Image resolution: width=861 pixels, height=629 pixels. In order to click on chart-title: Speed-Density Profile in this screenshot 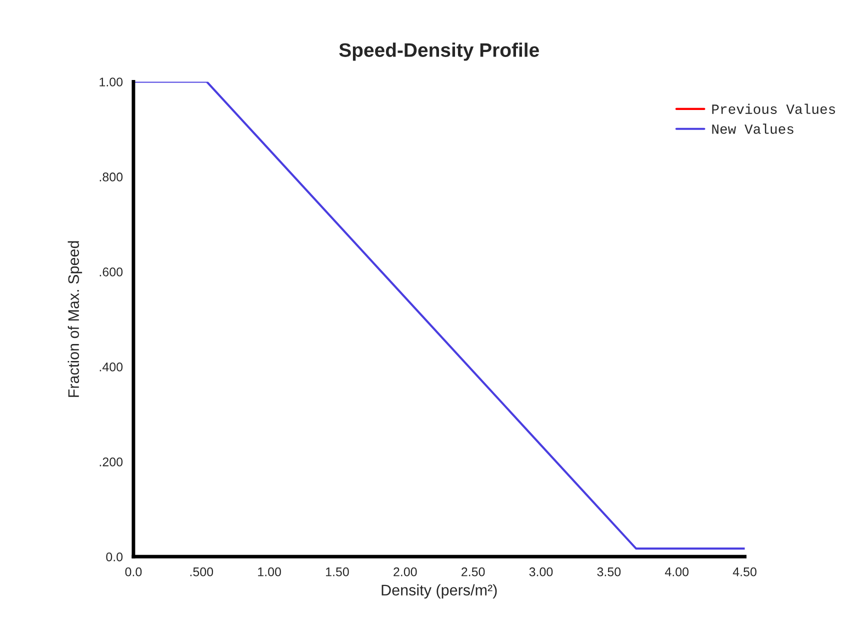, I will do `click(439, 51)`.